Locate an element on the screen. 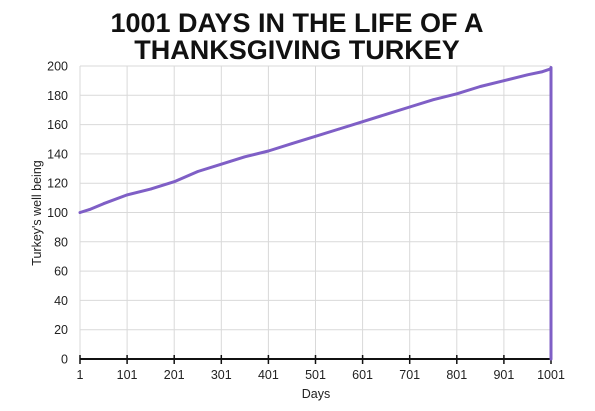  x-tick-label: 101 is located at coordinates (127, 375).